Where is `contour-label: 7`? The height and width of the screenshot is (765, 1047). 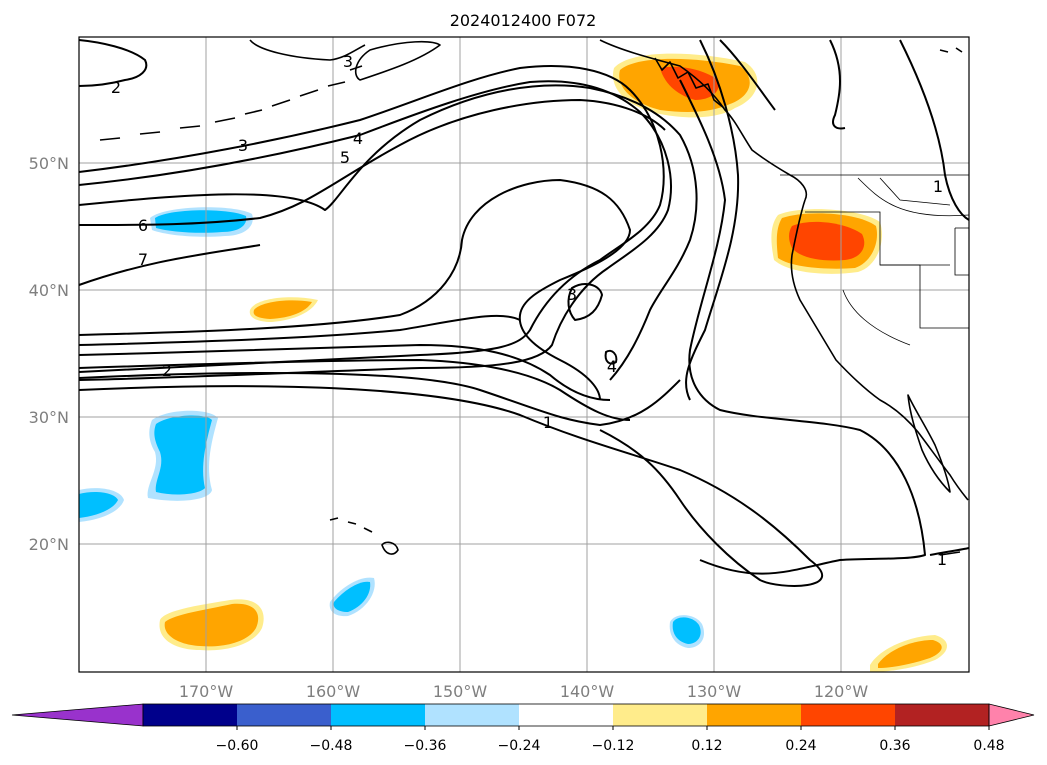
contour-label: 7 is located at coordinates (143, 259).